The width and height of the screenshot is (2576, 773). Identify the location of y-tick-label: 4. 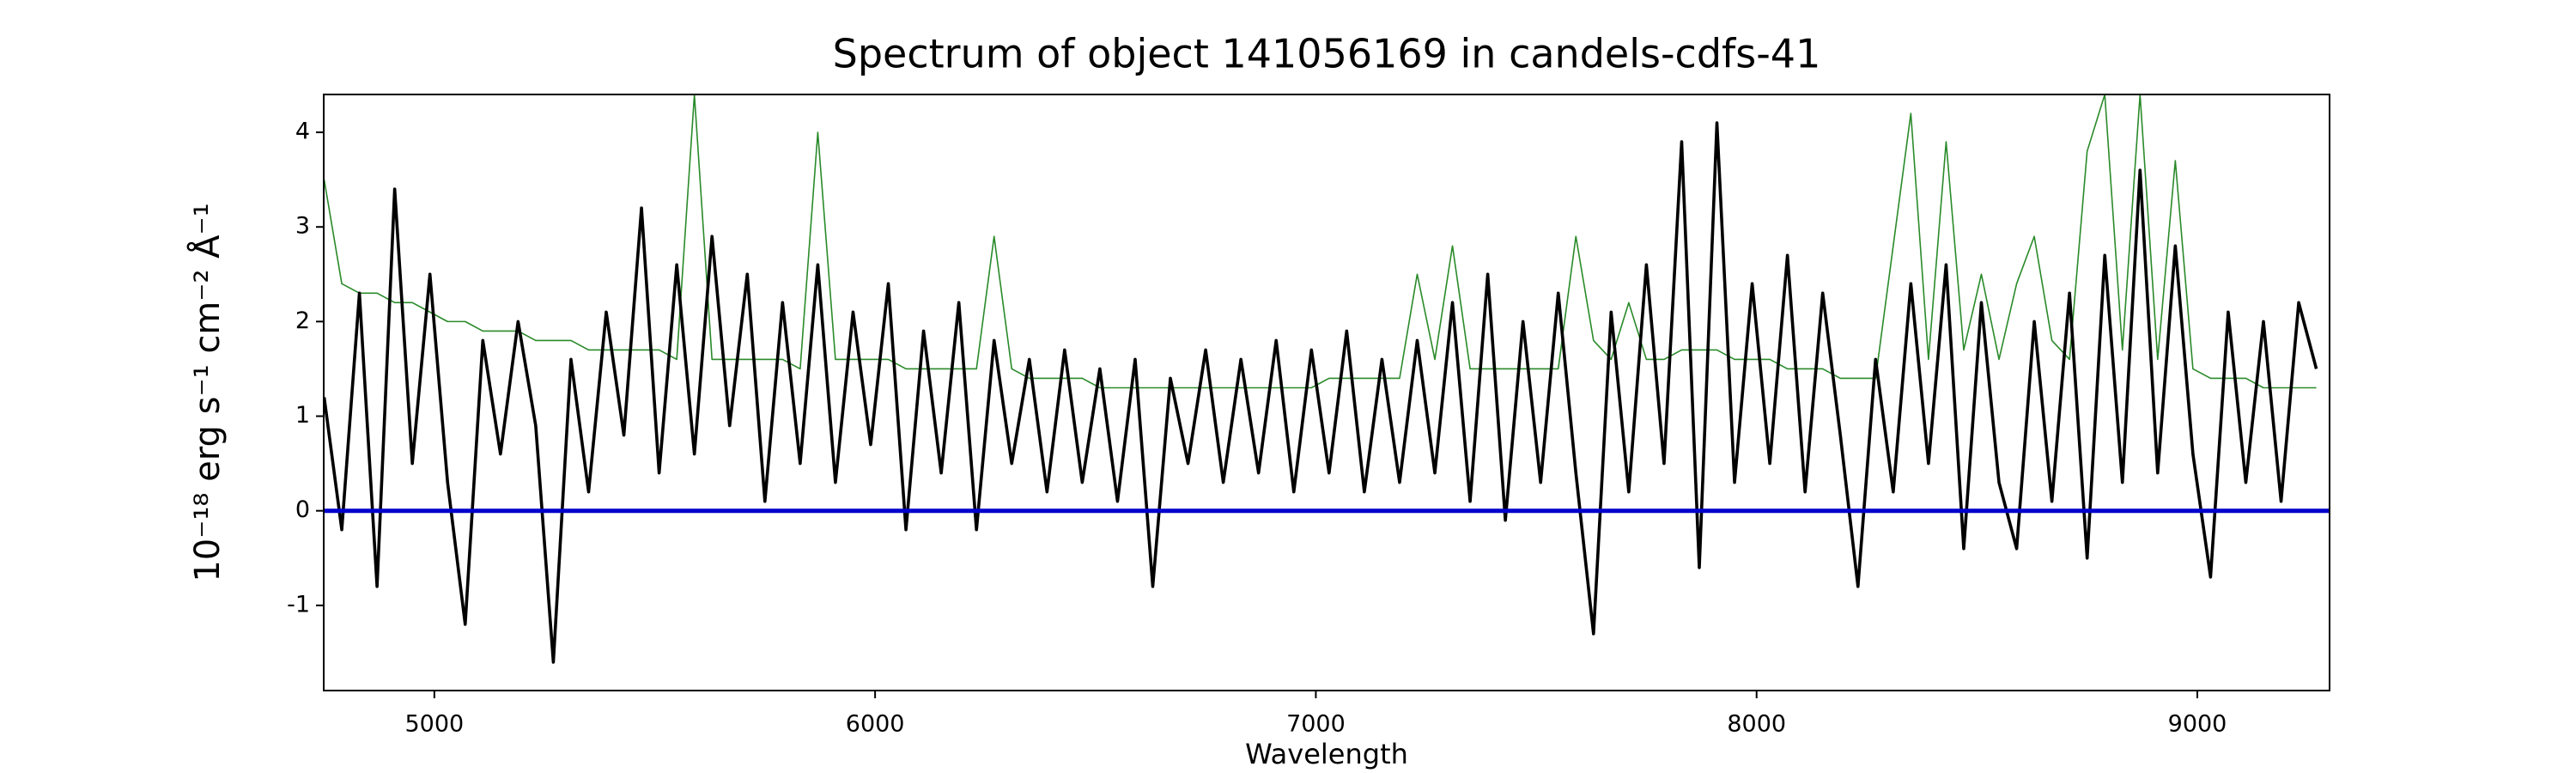
(302, 132).